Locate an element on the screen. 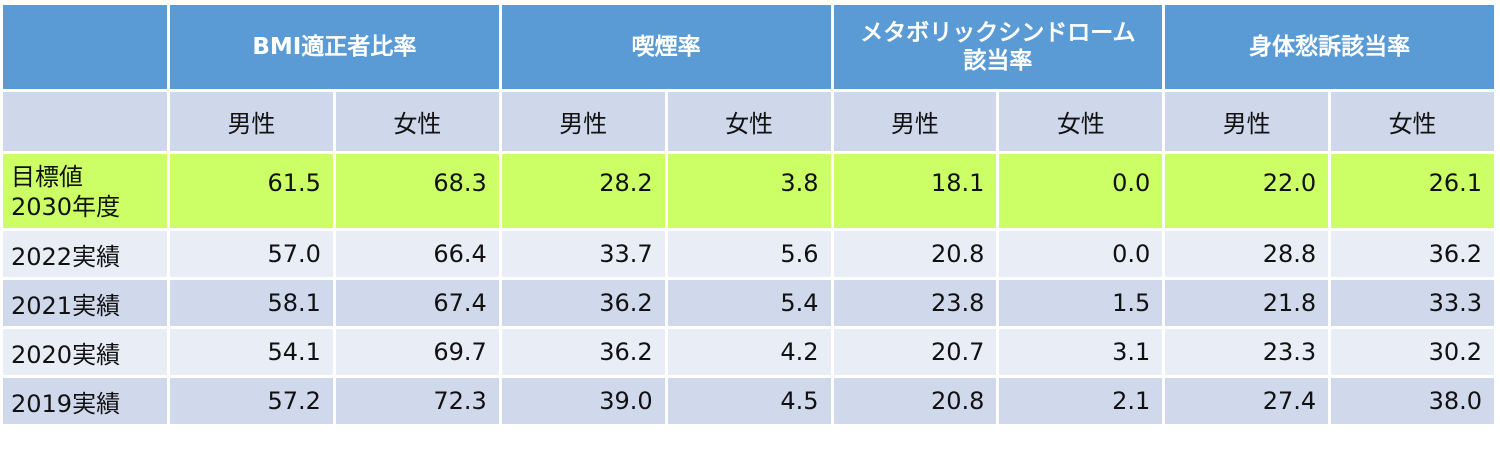  value-cell: 27.4 is located at coordinates (1247, 401).